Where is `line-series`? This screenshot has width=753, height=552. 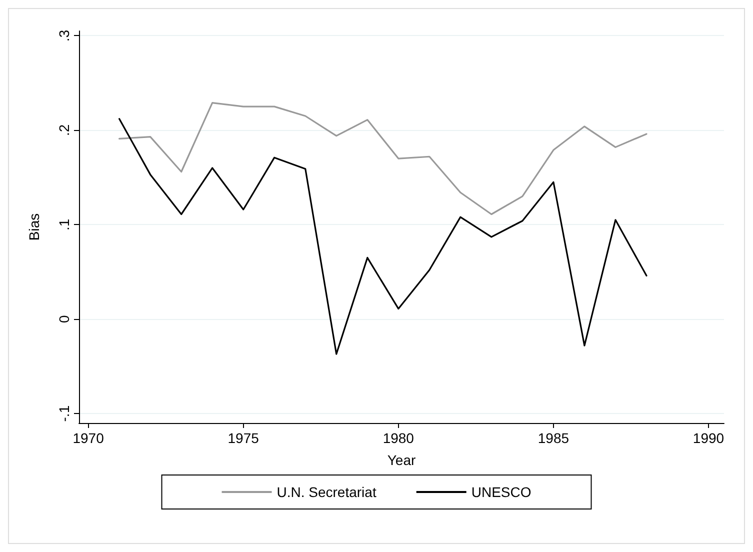
line-series is located at coordinates (383, 159).